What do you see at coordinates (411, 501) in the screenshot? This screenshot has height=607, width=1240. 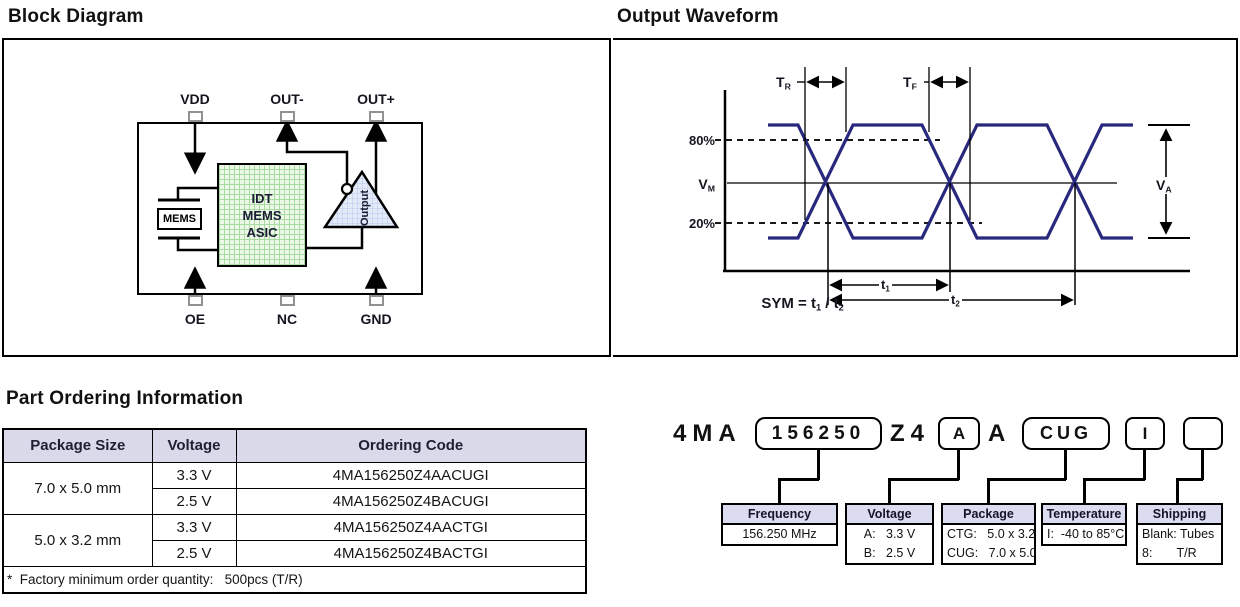 I see `cell-code-2: 4MA156250Z4BACUGI` at bounding box center [411, 501].